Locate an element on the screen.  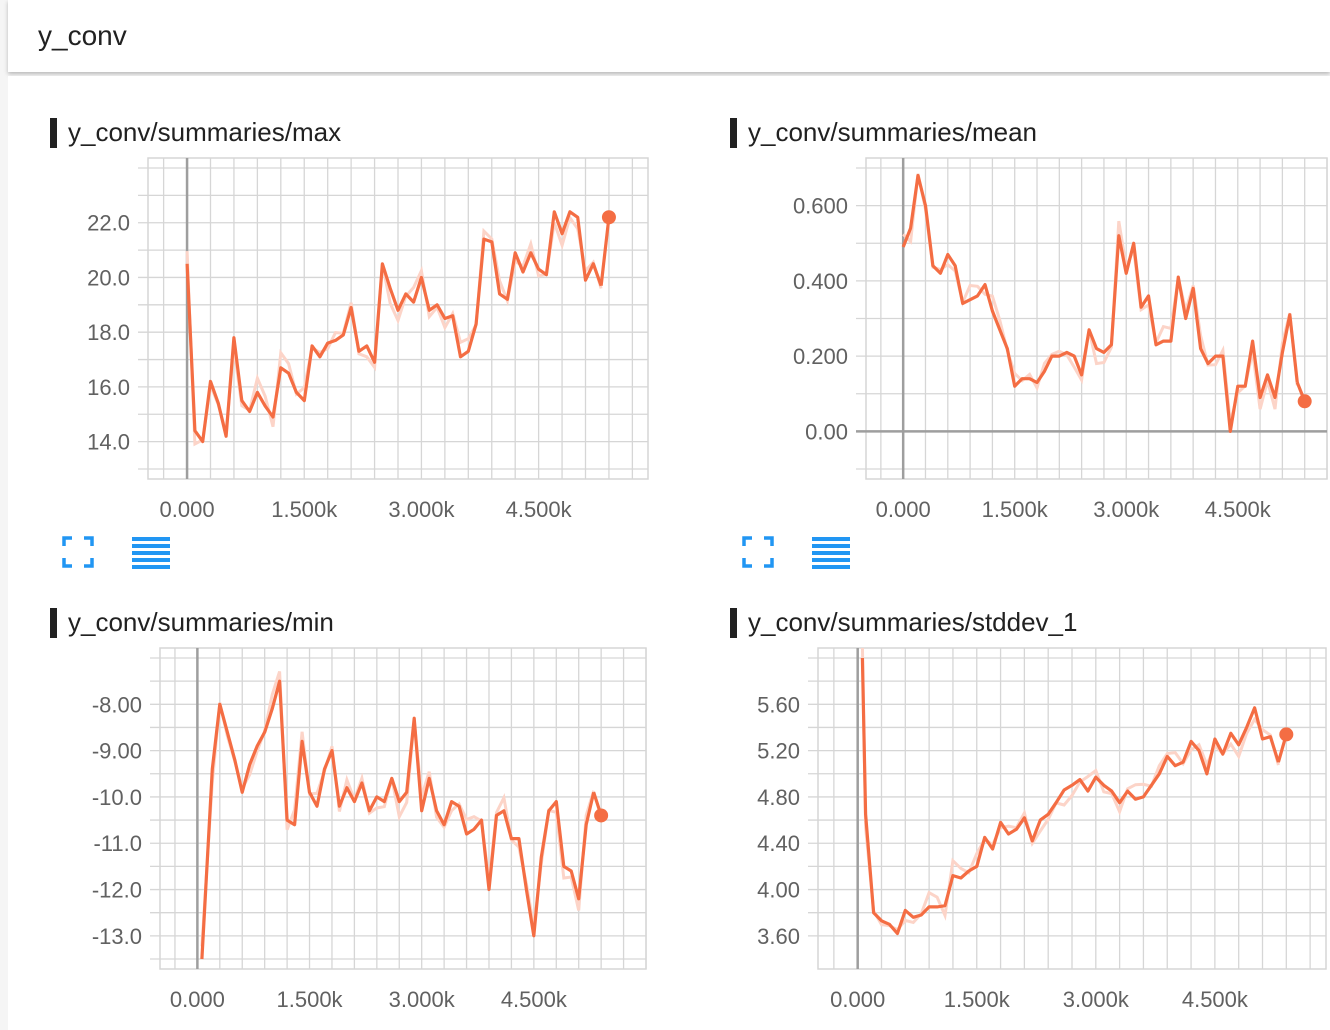
y-tick-label: -12.0 is located at coordinates (117, 890).